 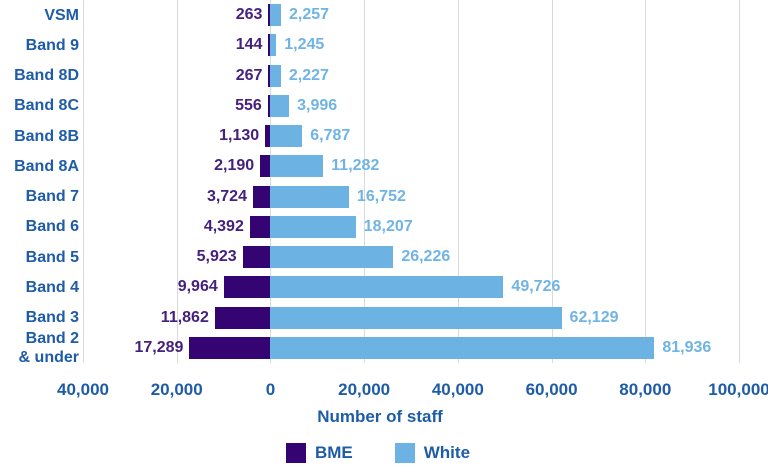 What do you see at coordinates (52, 287) in the screenshot?
I see `category-label: Band 4` at bounding box center [52, 287].